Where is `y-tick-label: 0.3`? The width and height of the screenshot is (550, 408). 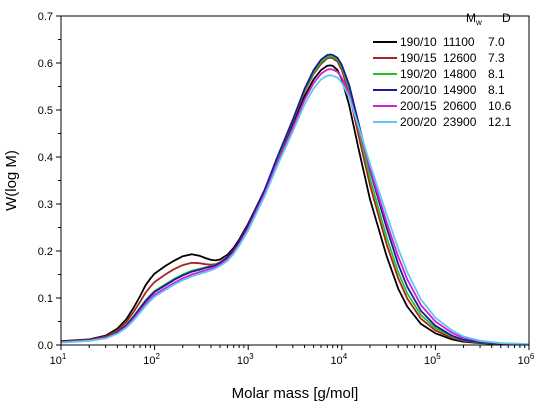
y-tick-label: 0.3 is located at coordinates (45, 205).